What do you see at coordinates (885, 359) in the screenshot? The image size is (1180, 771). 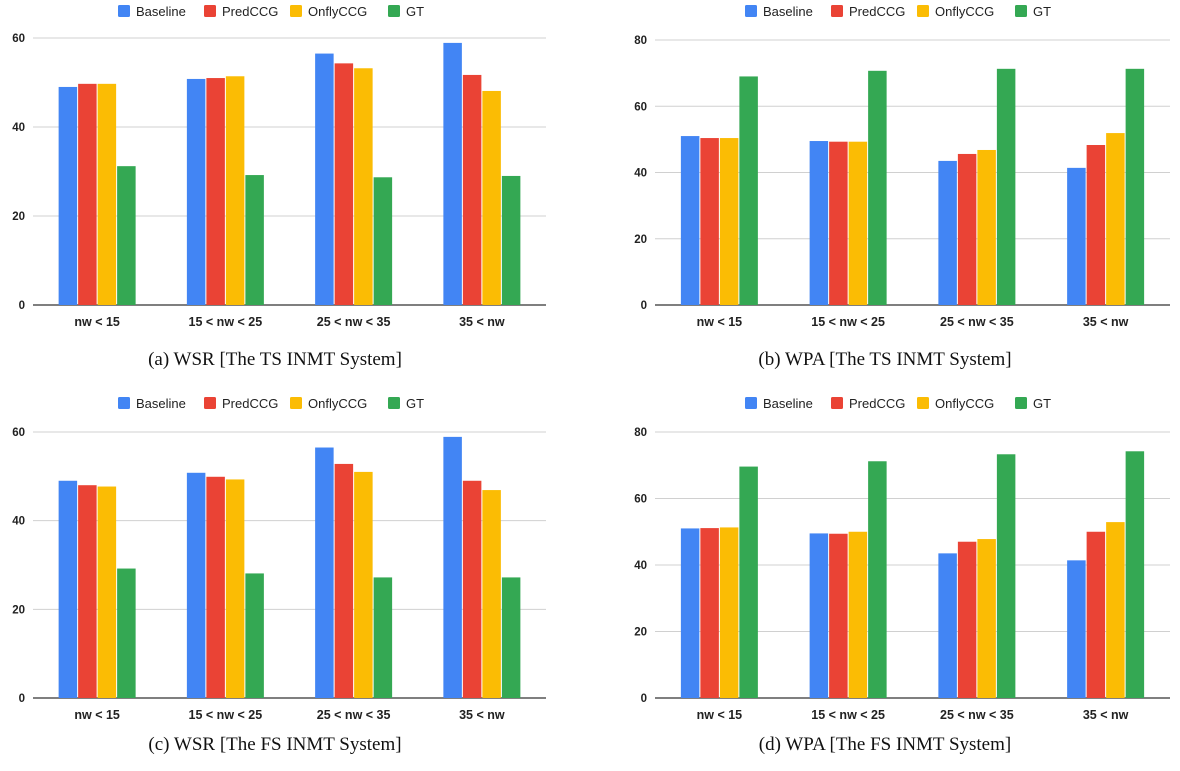 I see `caption-b: (b) WPA [The TS INMT System]` at bounding box center [885, 359].